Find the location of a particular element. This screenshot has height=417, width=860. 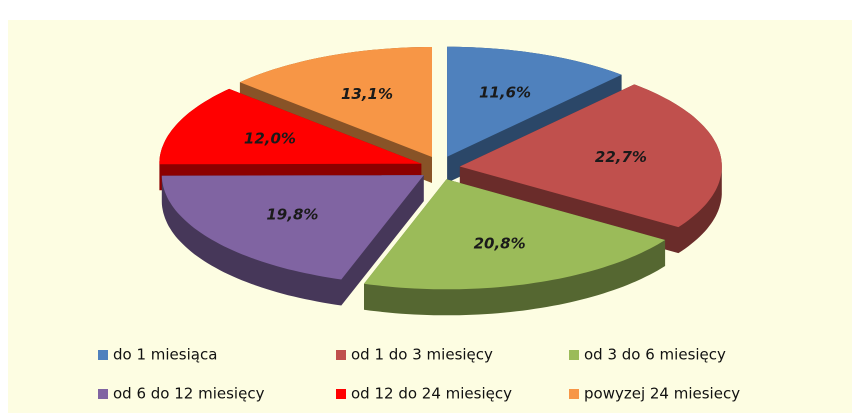

legend-label: do 1 miesiąca is located at coordinates (165, 355).